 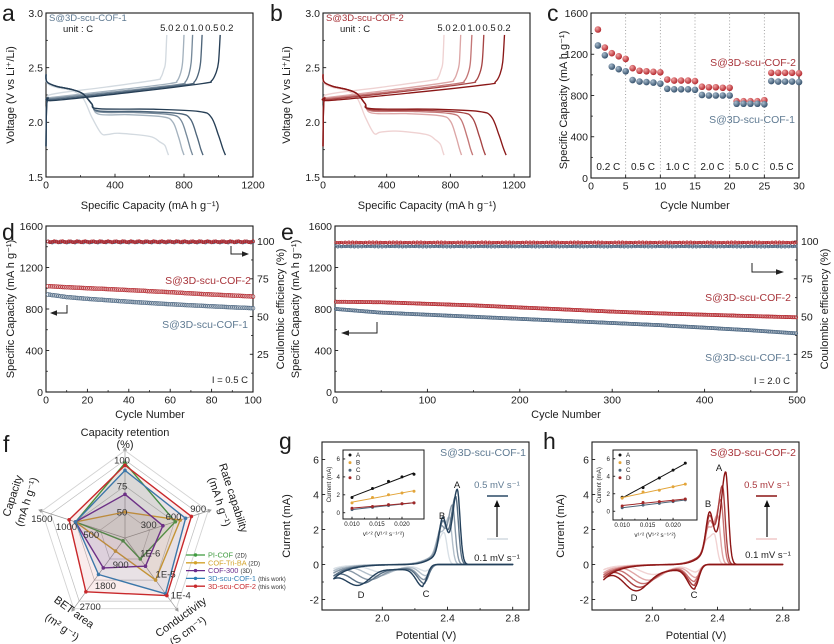 What do you see at coordinates (612, 401) in the screenshot?
I see `x-tick-label: 300` at bounding box center [612, 401].